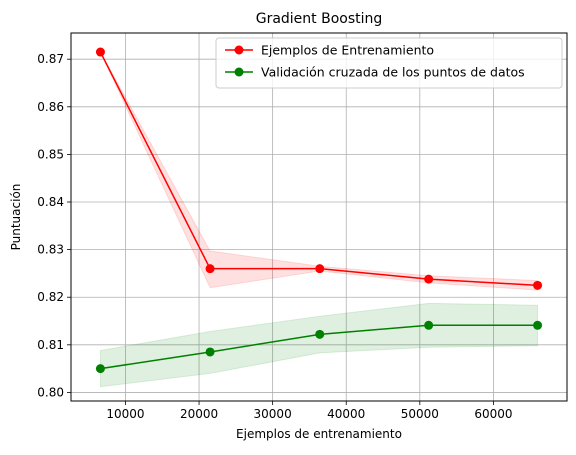 The height and width of the screenshot is (455, 576). What do you see at coordinates (199, 414) in the screenshot?
I see `x-tick-label: 20000` at bounding box center [199, 414].